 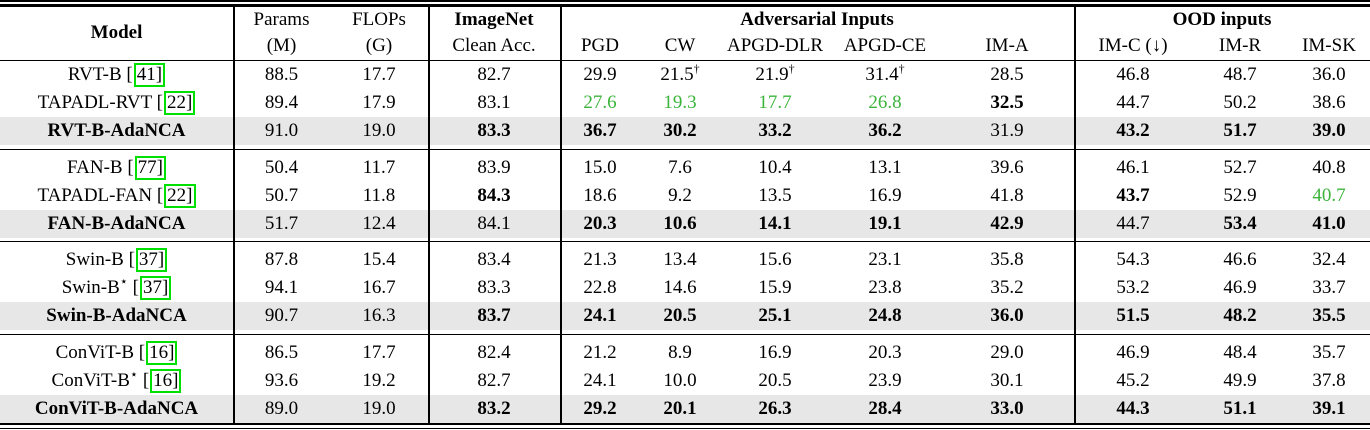 I want to click on cell-value: 19.2, so click(x=379, y=380).